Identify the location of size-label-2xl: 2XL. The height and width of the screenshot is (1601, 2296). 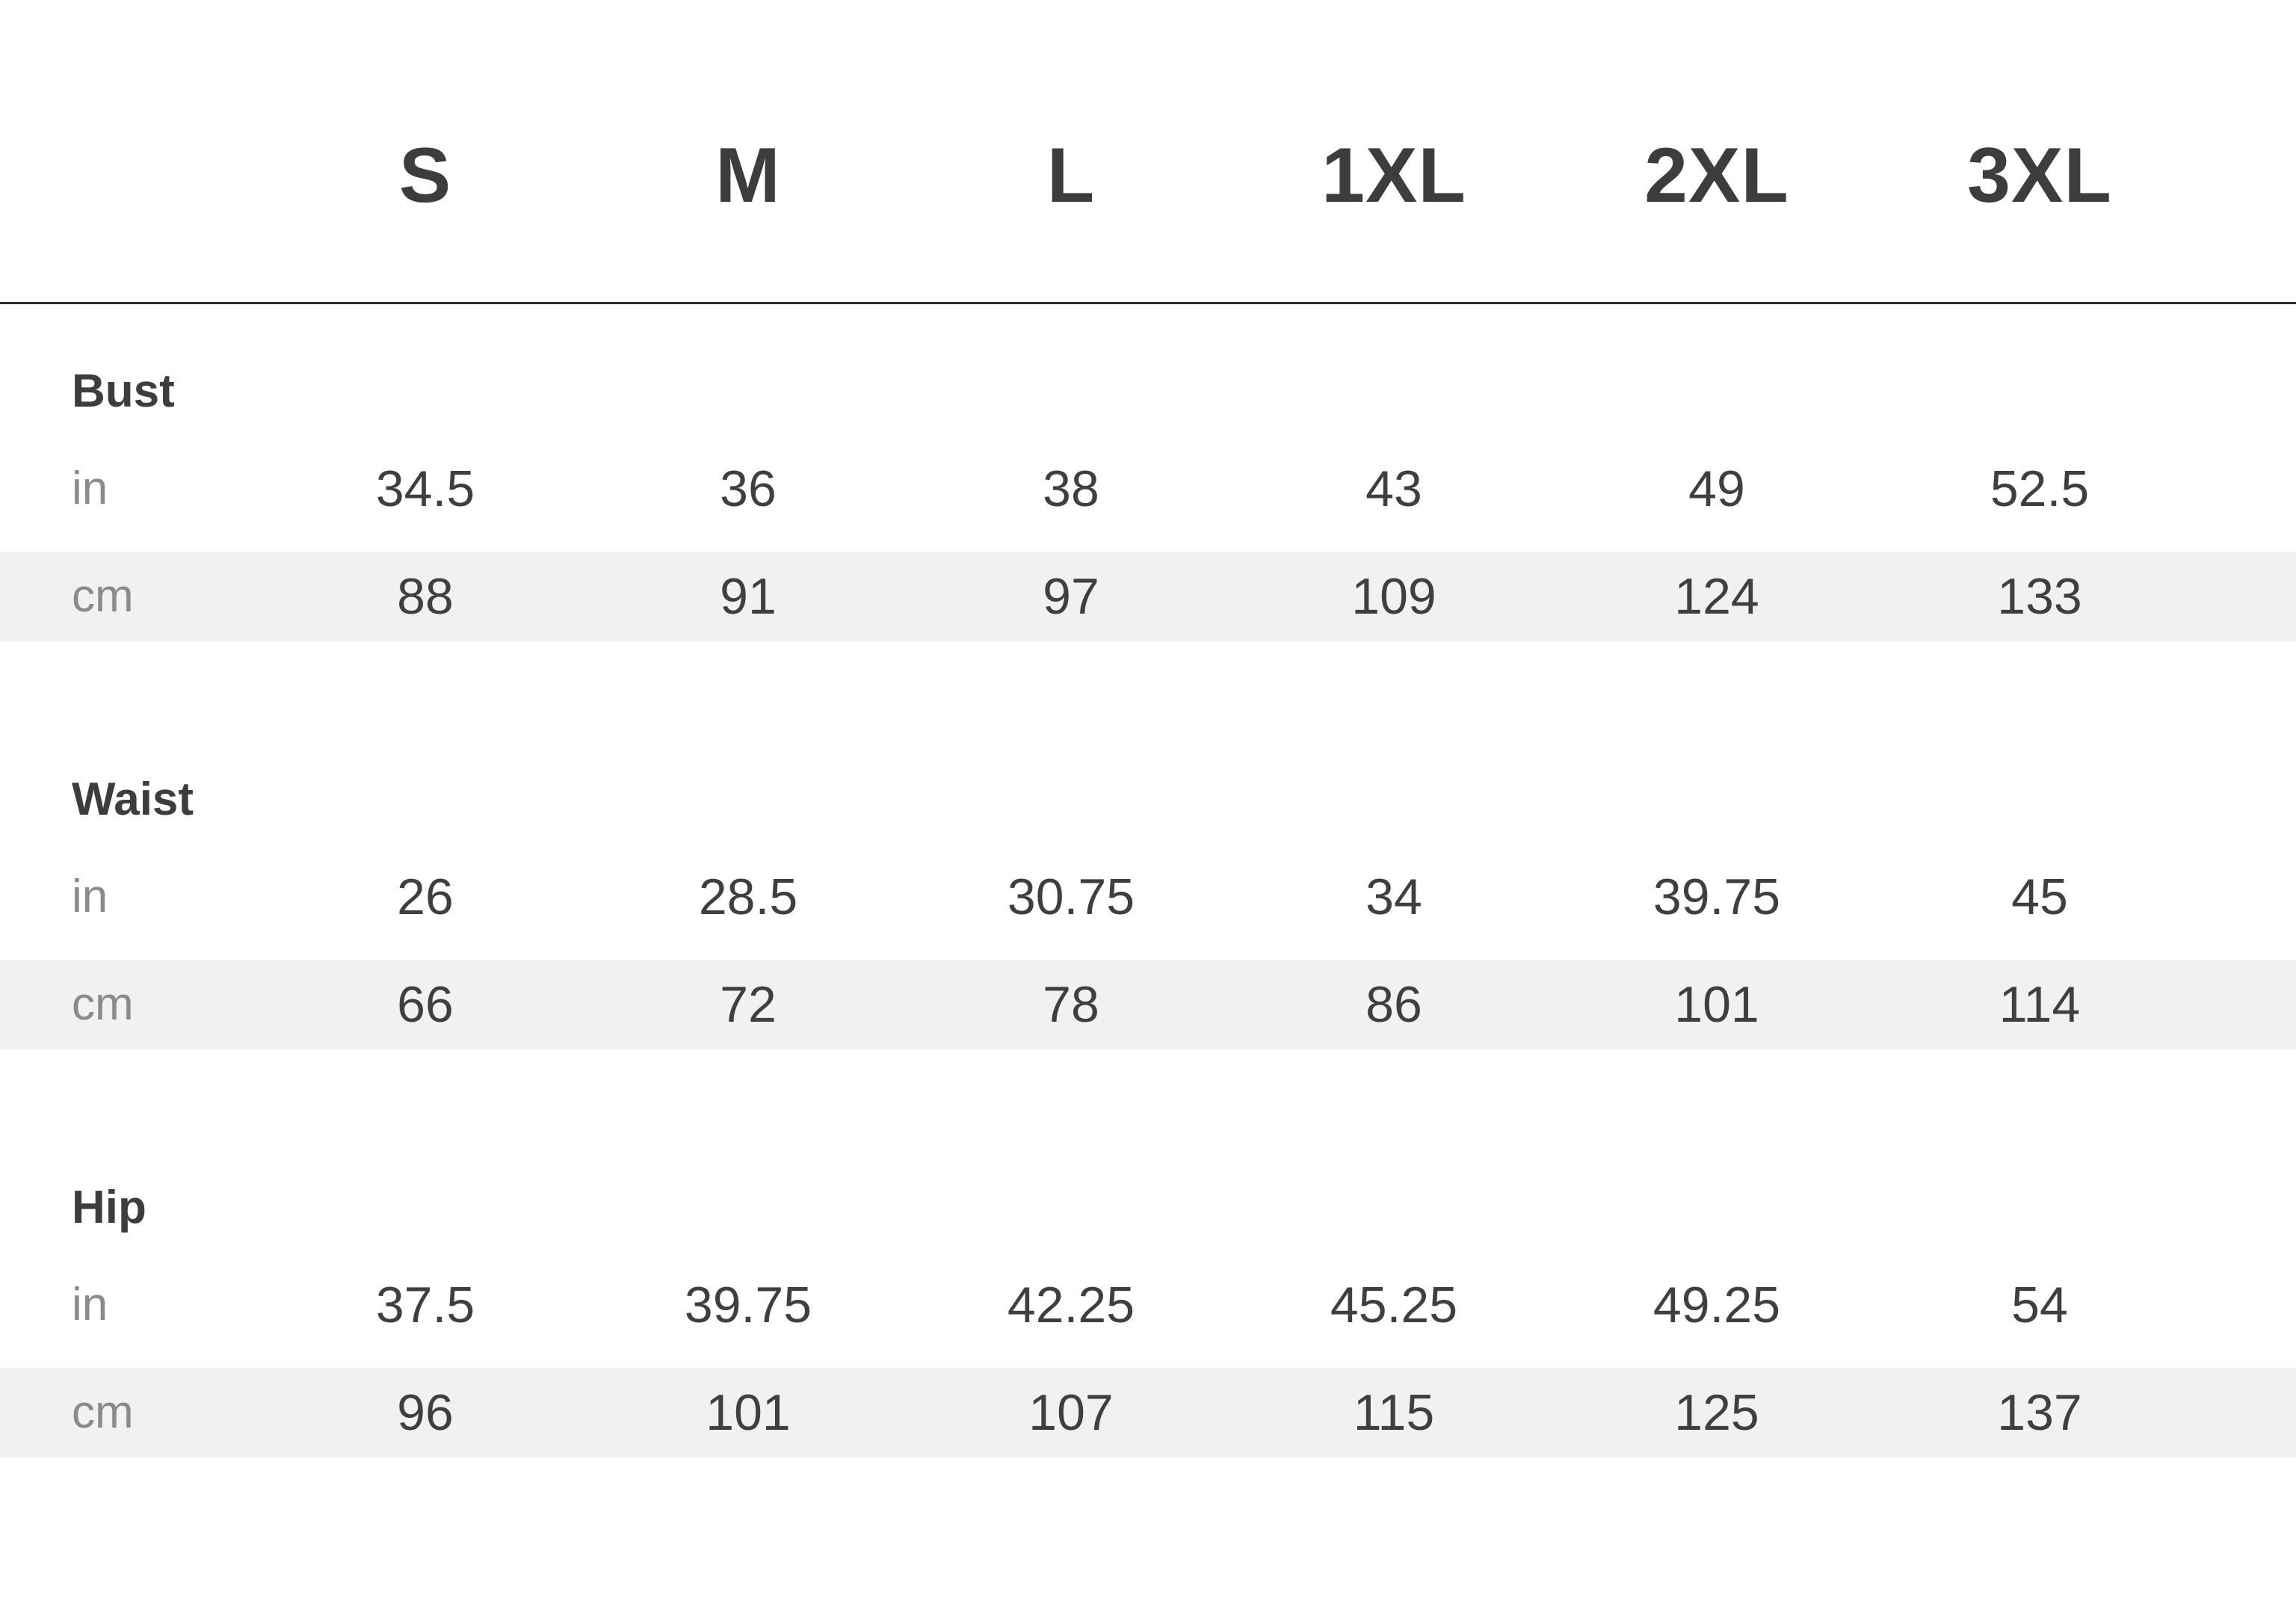
(1717, 176).